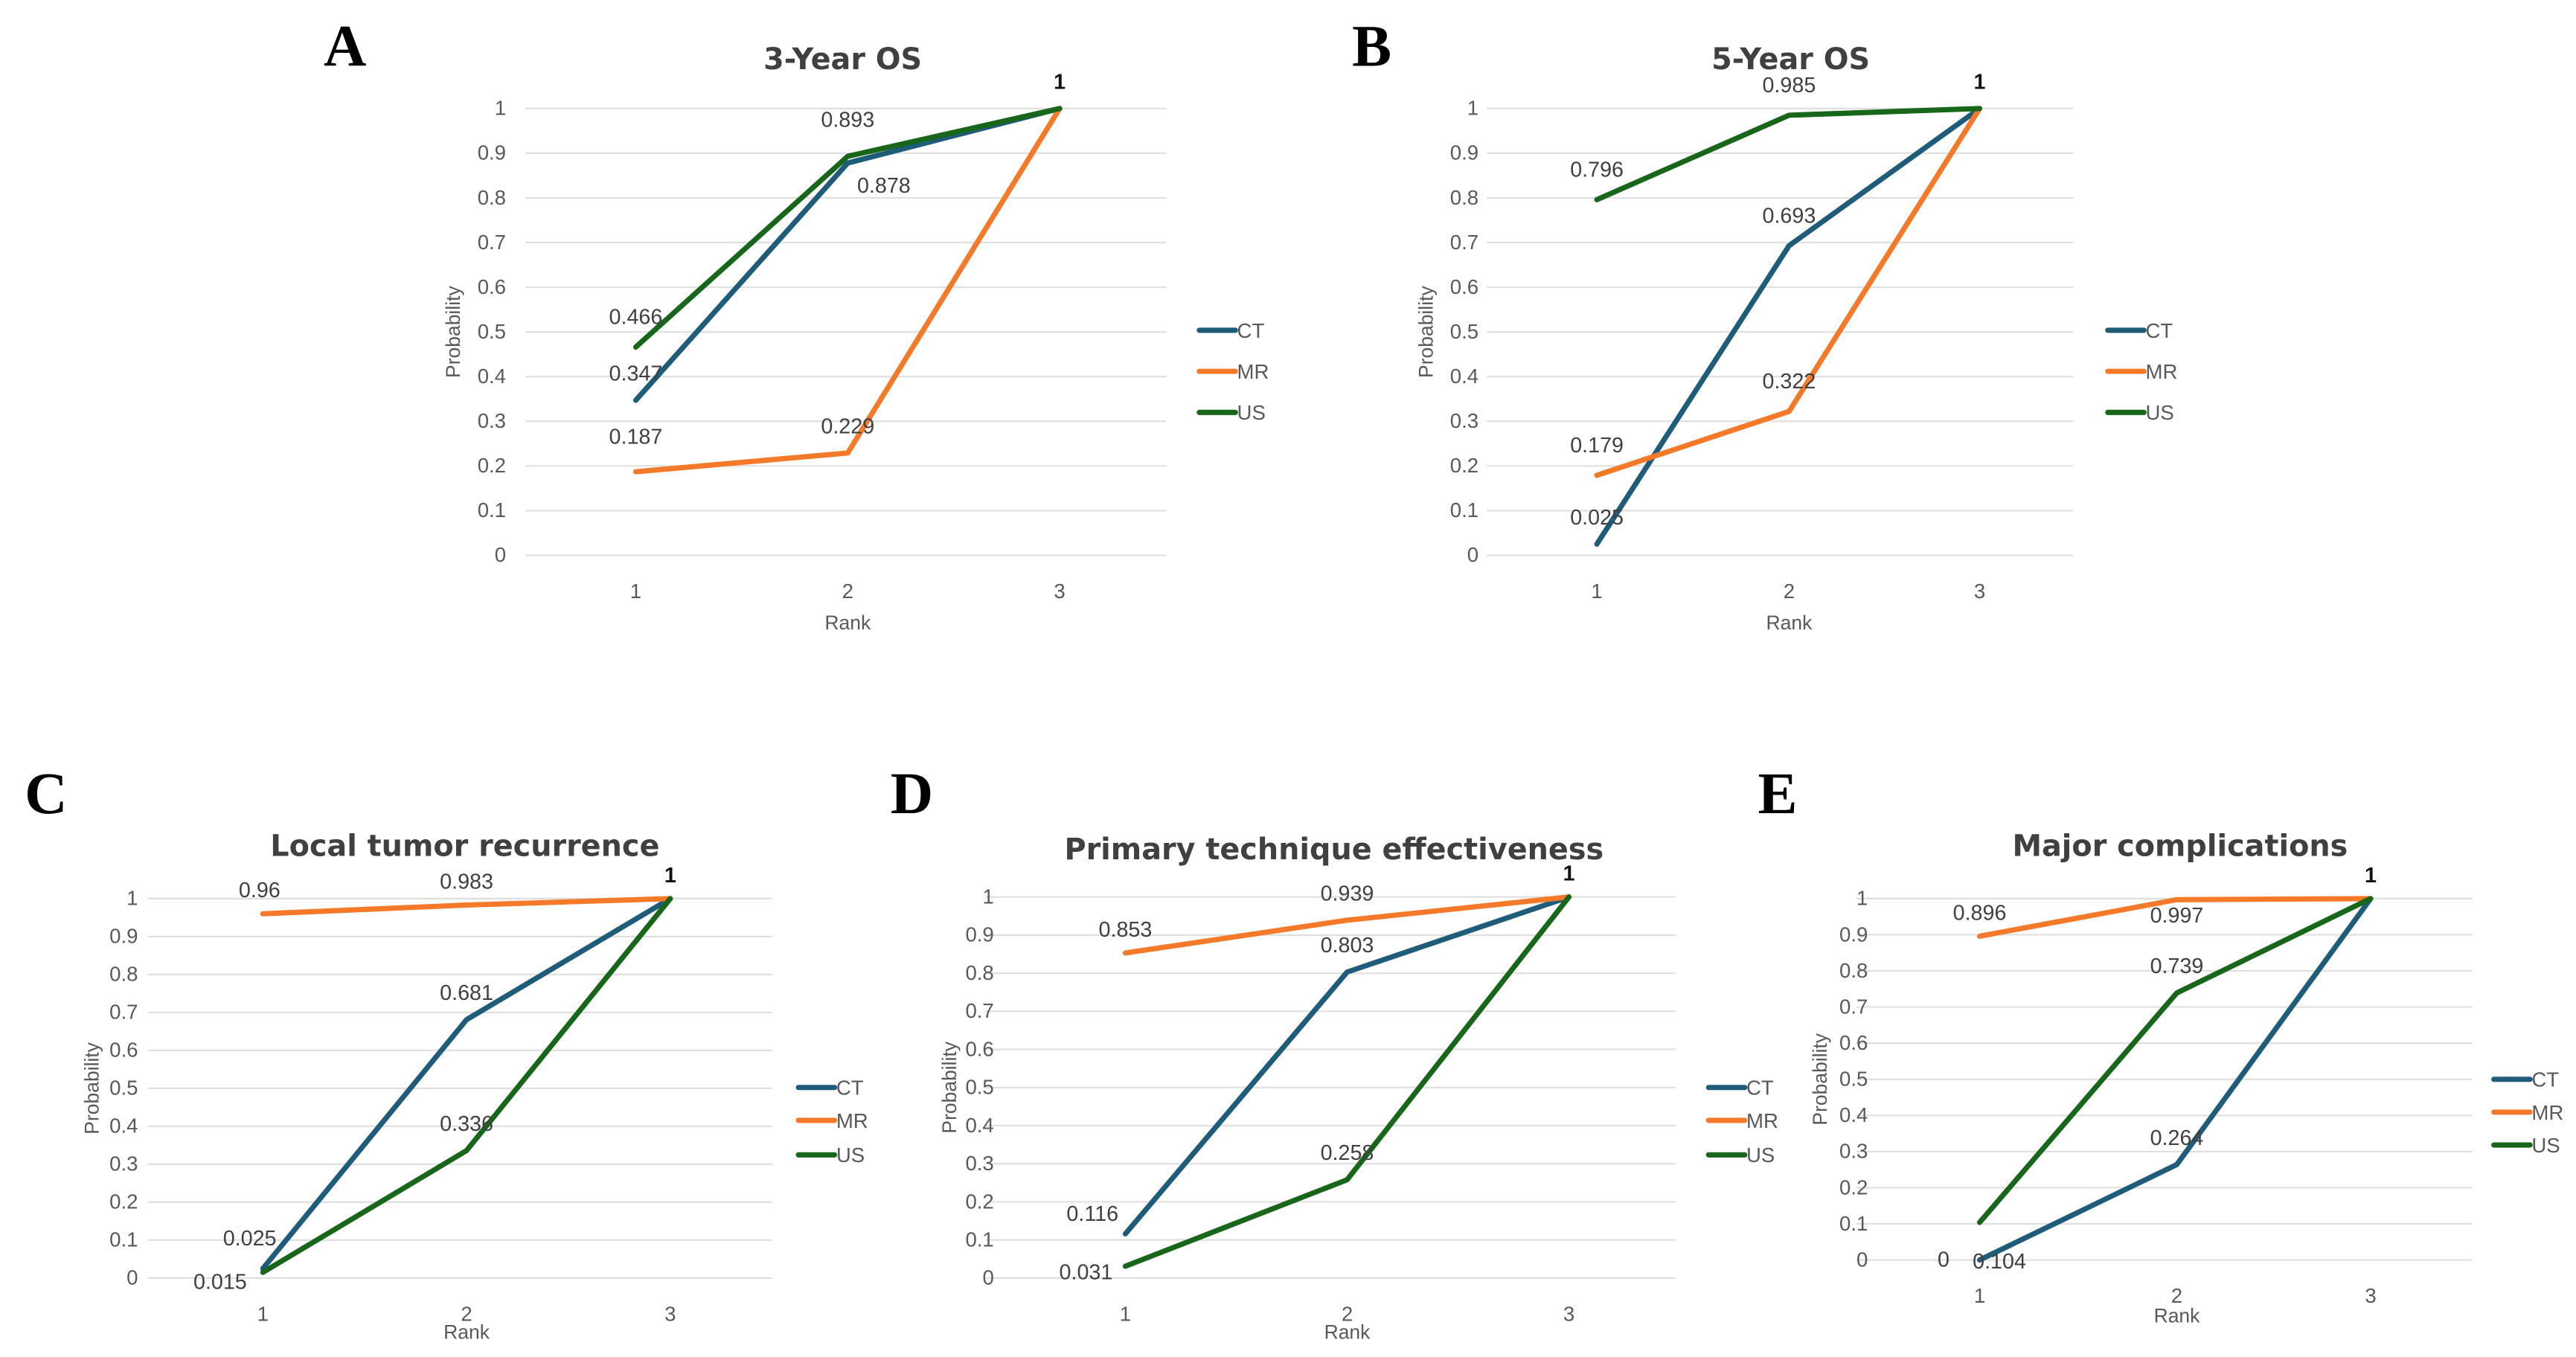 The width and height of the screenshot is (2576, 1357). What do you see at coordinates (847, 623) in the screenshot?
I see `x-axis-label: Rank` at bounding box center [847, 623].